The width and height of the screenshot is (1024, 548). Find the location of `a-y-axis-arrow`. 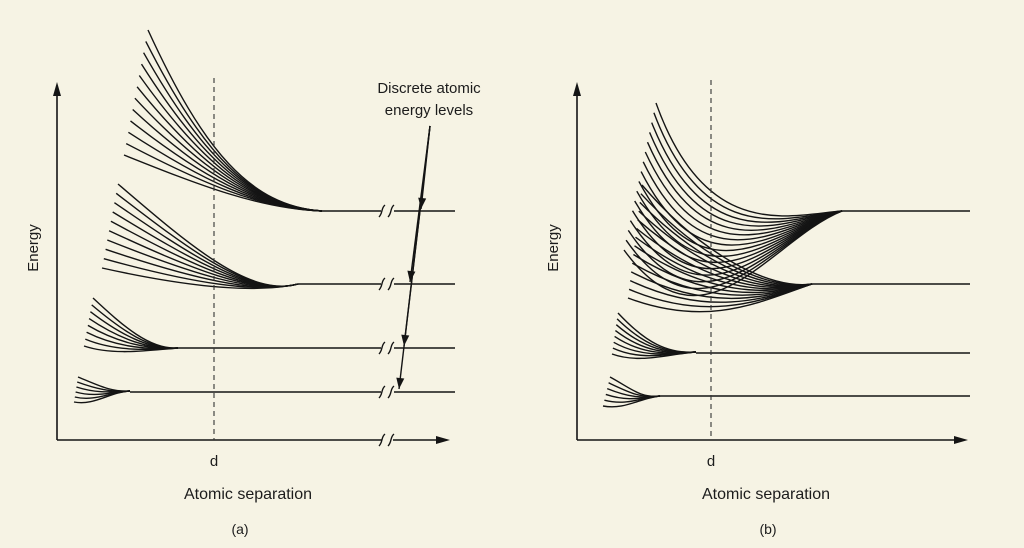

a-y-axis-arrow is located at coordinates (57, 89).